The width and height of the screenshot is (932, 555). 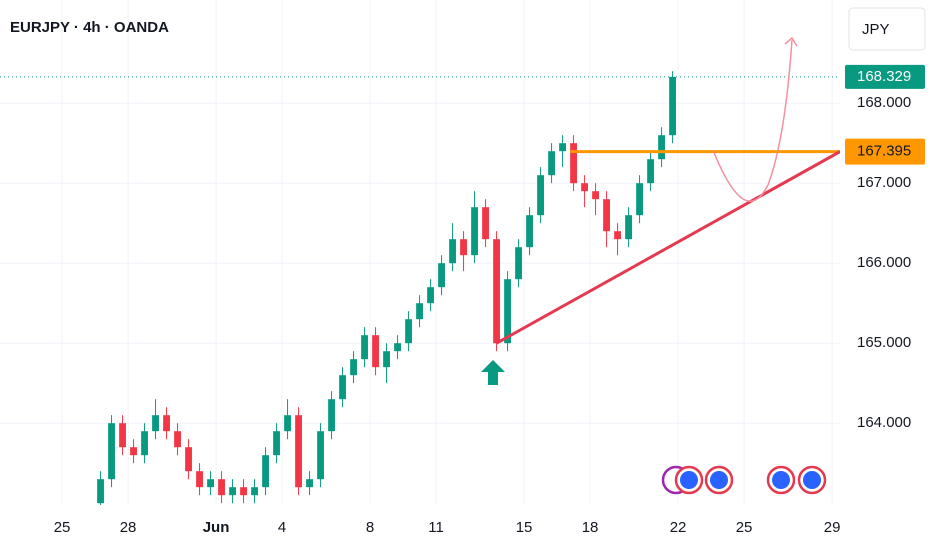 I want to click on x-tick-label: 8, so click(x=370, y=527).